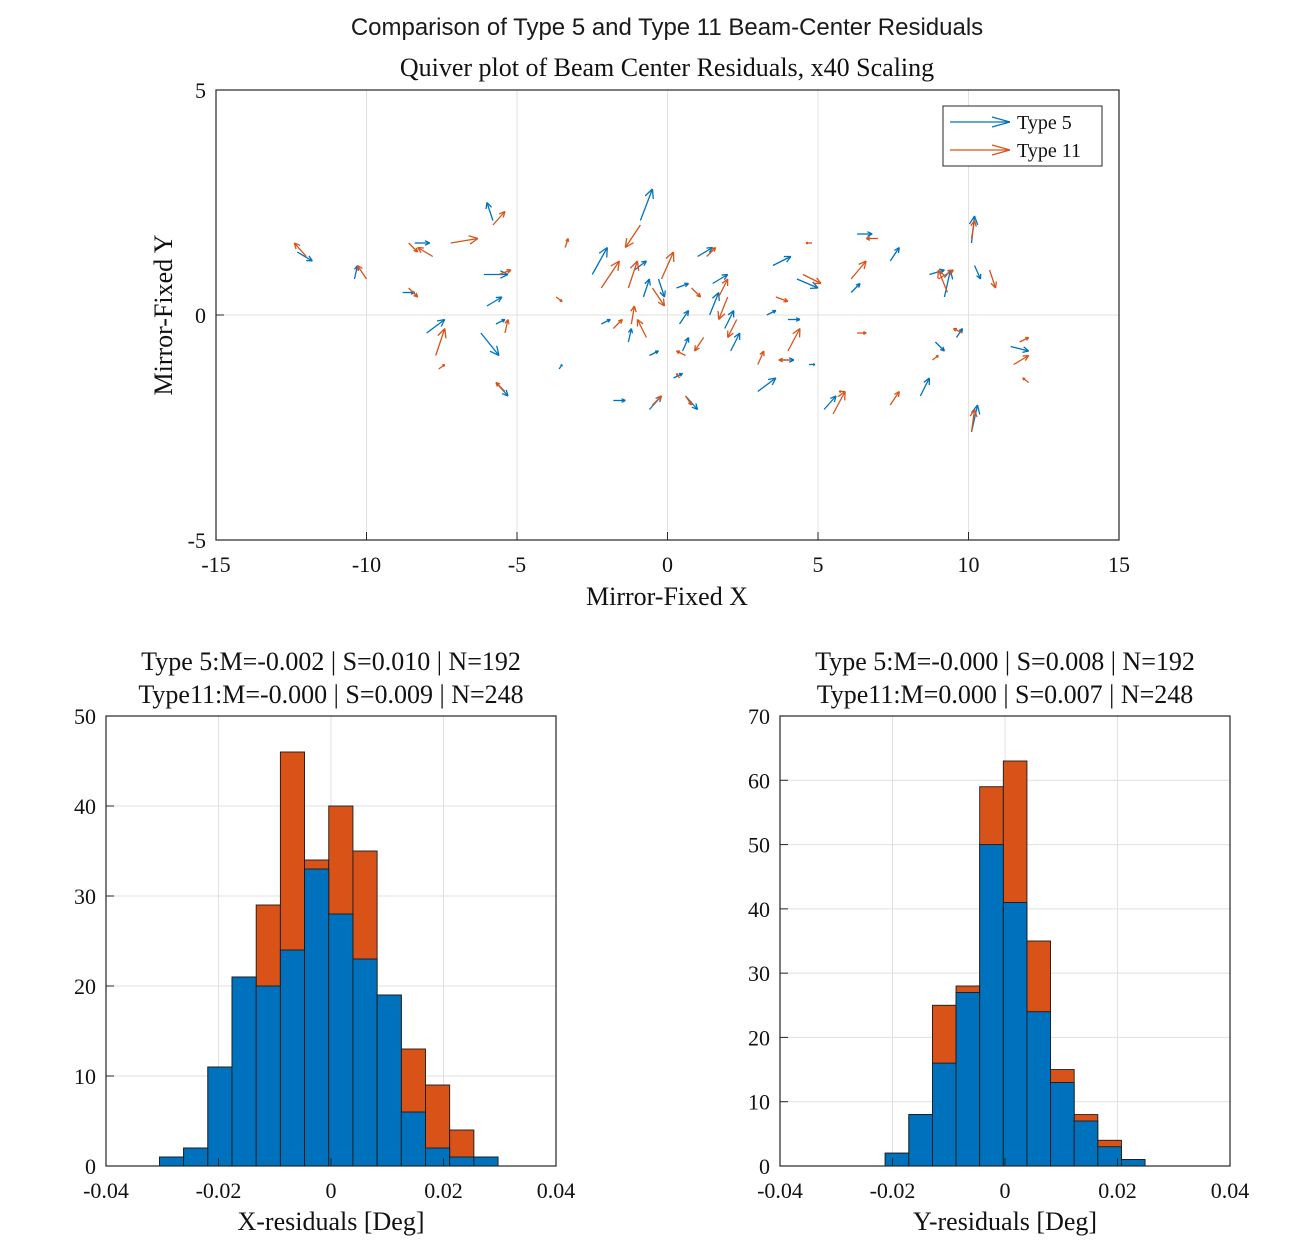 This screenshot has height=1250, width=1313. What do you see at coordinates (197, 540) in the screenshot?
I see `quiver-ytick-label: -5` at bounding box center [197, 540].